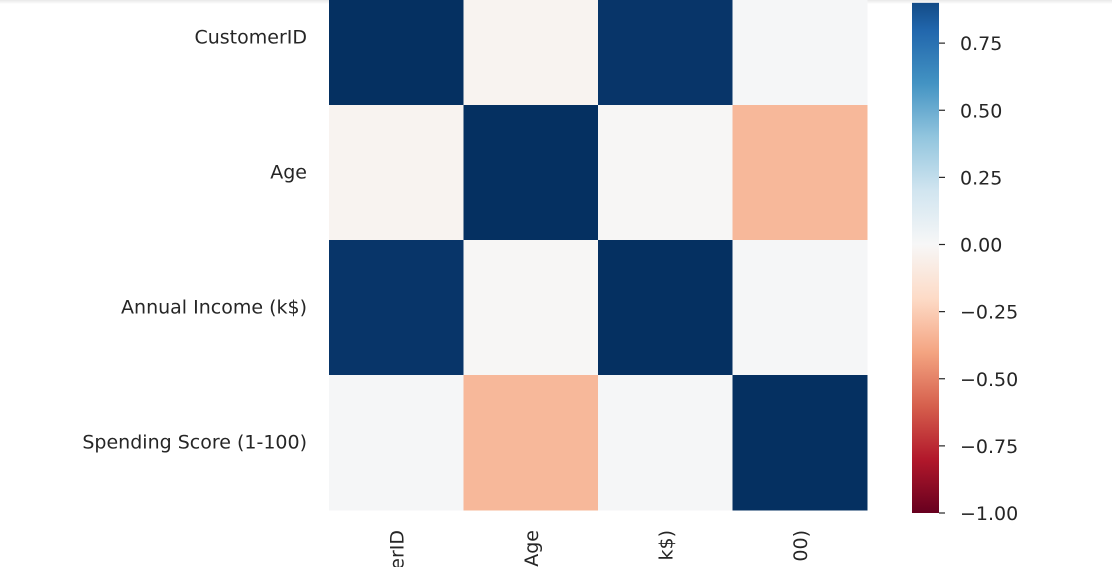 The image size is (1112, 567). I want to click on heatmap-cell-r3-c2, so click(665, 443).